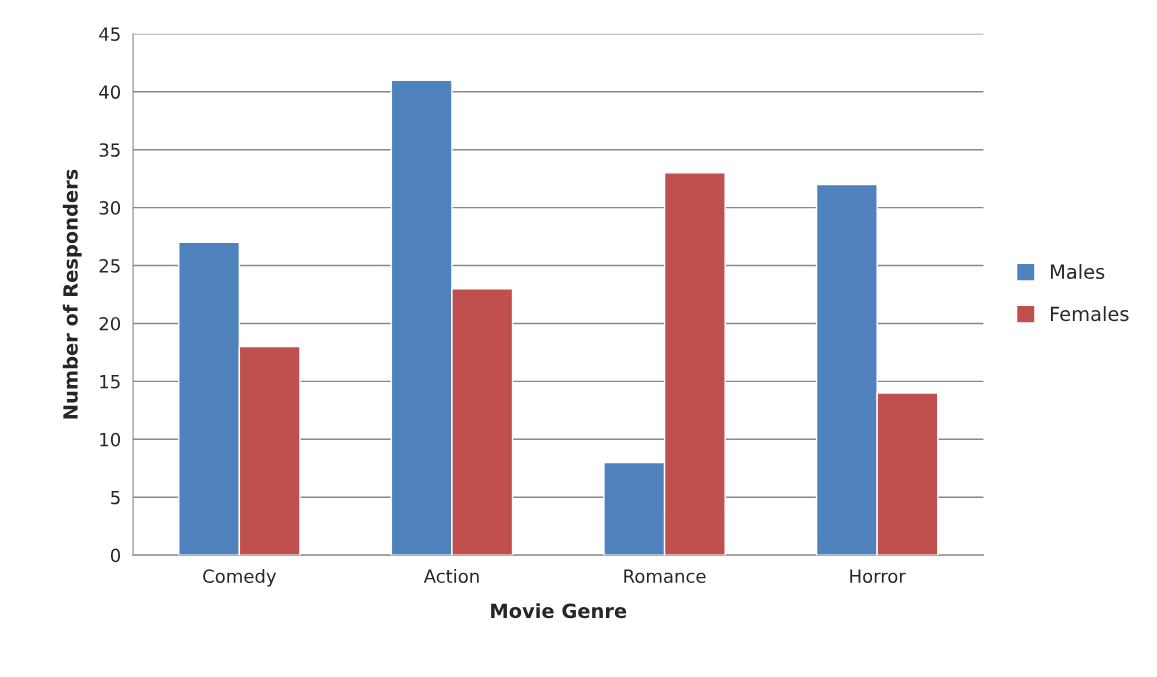  What do you see at coordinates (451, 576) in the screenshot?
I see `x-tick-label: Action` at bounding box center [451, 576].